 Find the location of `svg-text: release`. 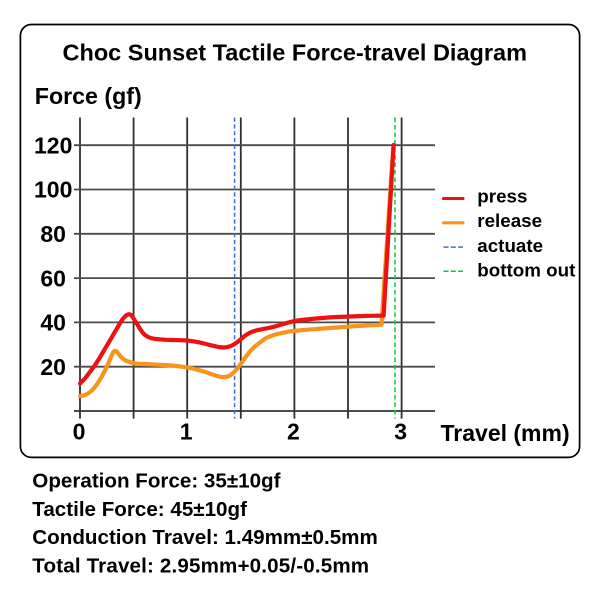

svg-text: release is located at coordinates (509, 220).